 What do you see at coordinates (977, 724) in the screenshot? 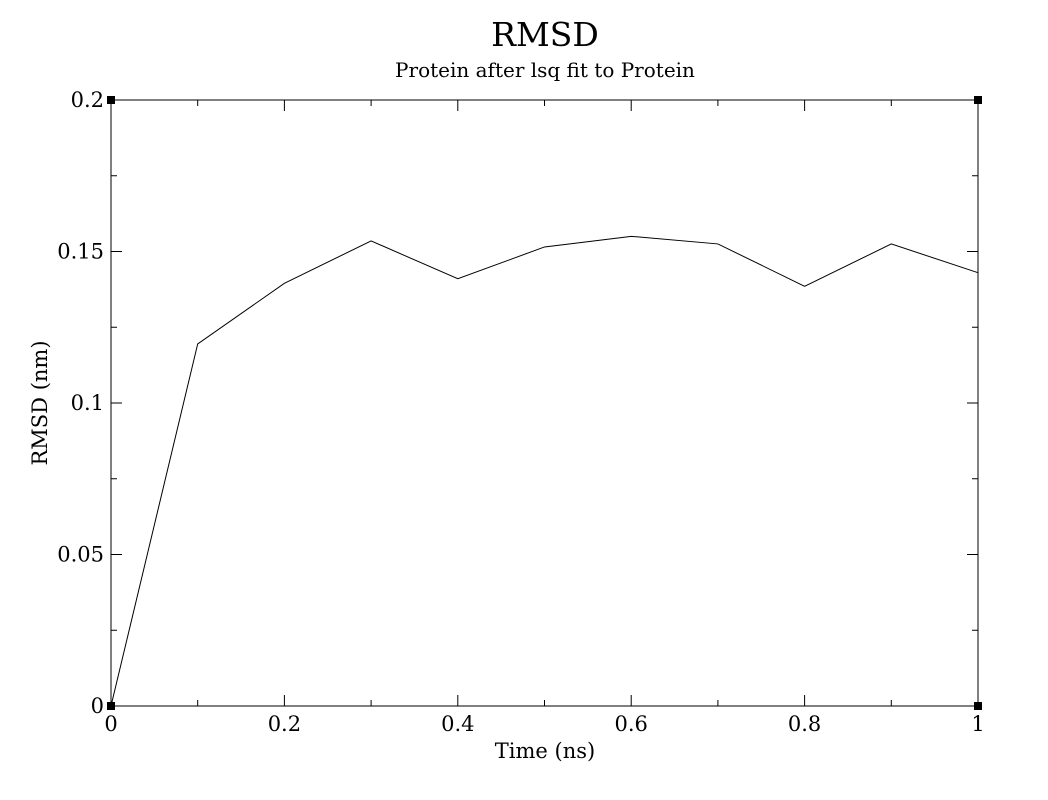
I see `x-tick-label: 1` at bounding box center [977, 724].